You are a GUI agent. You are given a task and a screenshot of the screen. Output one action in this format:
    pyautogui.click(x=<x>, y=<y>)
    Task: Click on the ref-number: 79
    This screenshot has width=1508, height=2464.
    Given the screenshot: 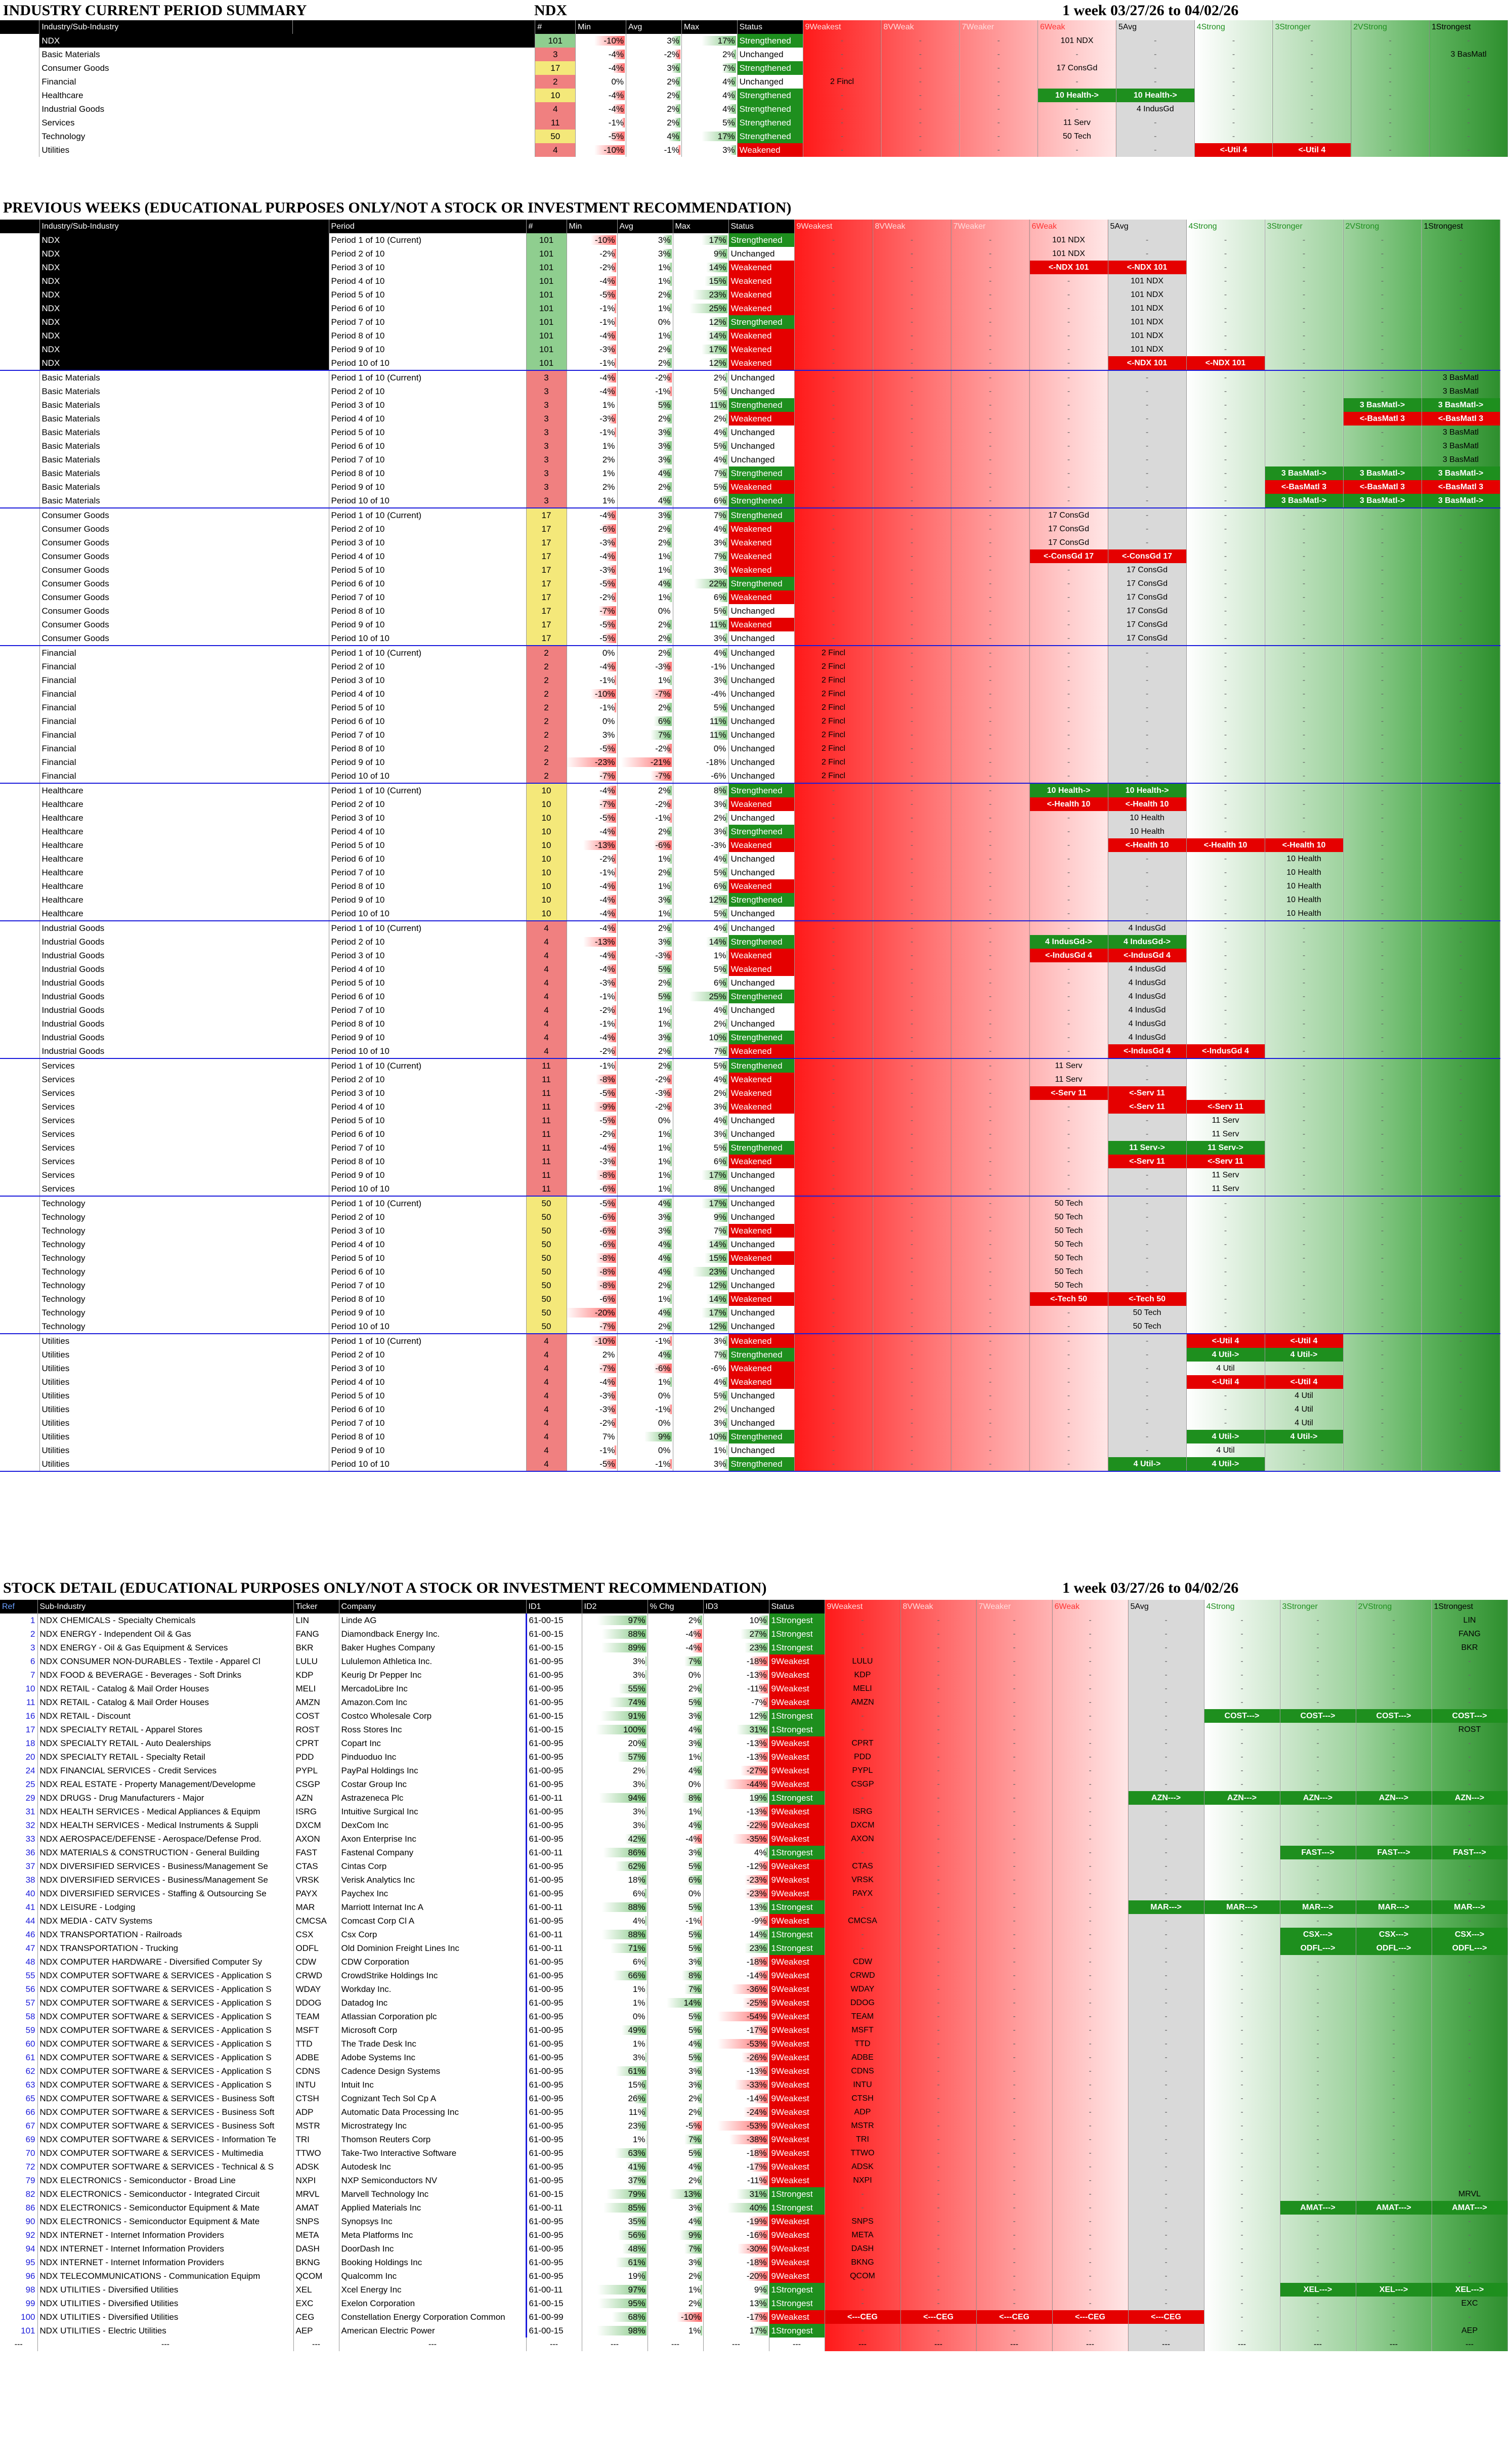 What is the action you would take?
    pyautogui.click(x=19, y=2180)
    